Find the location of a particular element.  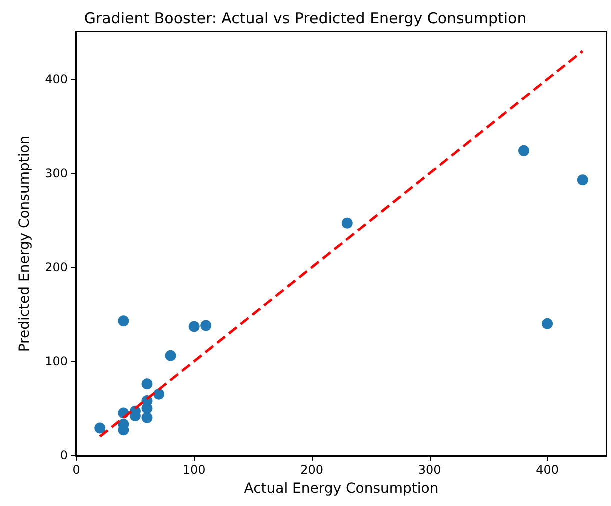

y-axis-title: Predicted Energy Consumption is located at coordinates (25, 244).